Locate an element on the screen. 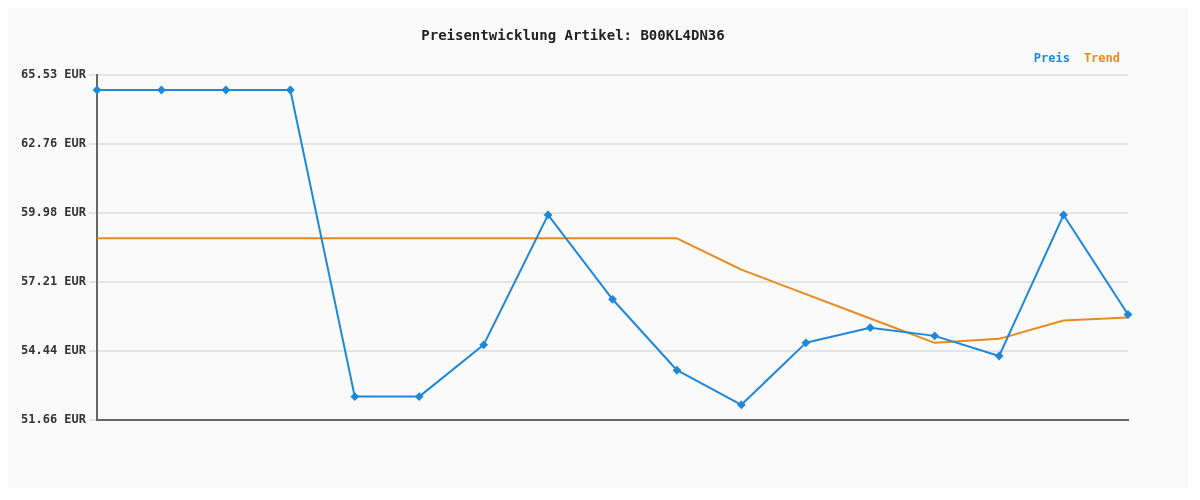 The height and width of the screenshot is (500, 1200). text: Preis is located at coordinates (1051, 57).